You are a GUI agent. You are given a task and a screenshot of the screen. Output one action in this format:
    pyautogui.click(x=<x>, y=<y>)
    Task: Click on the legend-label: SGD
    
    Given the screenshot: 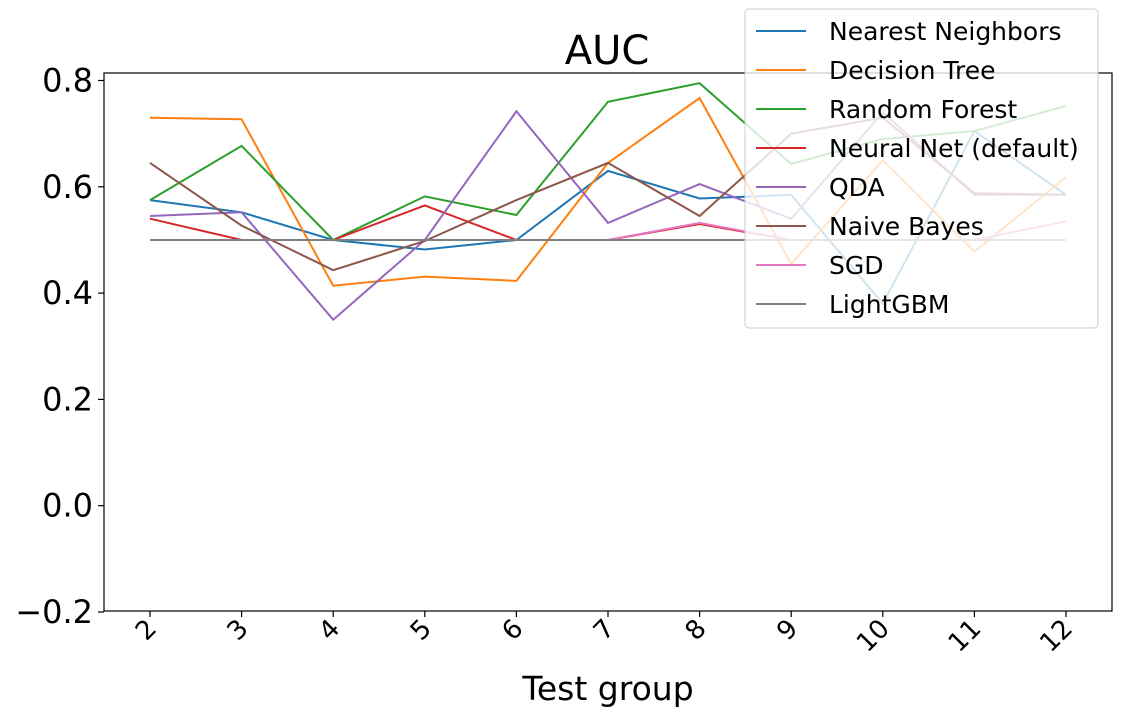 What is the action you would take?
    pyautogui.click(x=856, y=265)
    